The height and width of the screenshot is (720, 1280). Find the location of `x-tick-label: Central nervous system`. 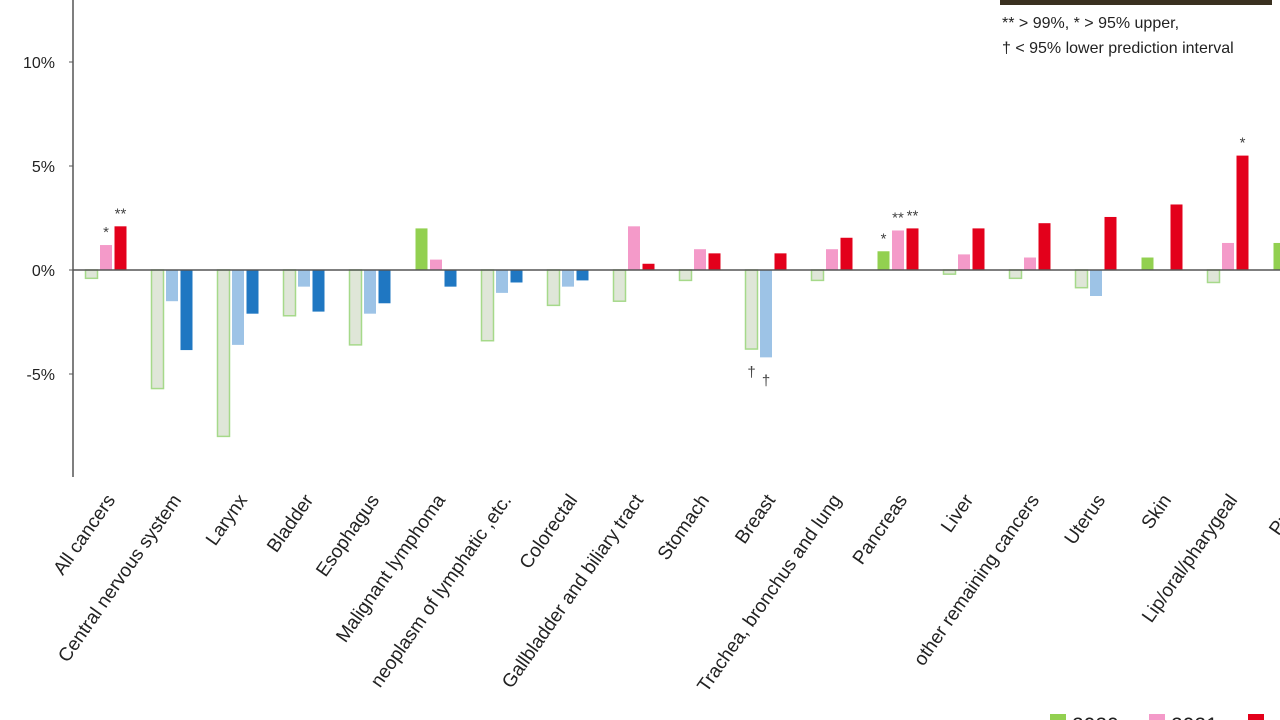

x-tick-label: Central nervous system is located at coordinates (120, 579).